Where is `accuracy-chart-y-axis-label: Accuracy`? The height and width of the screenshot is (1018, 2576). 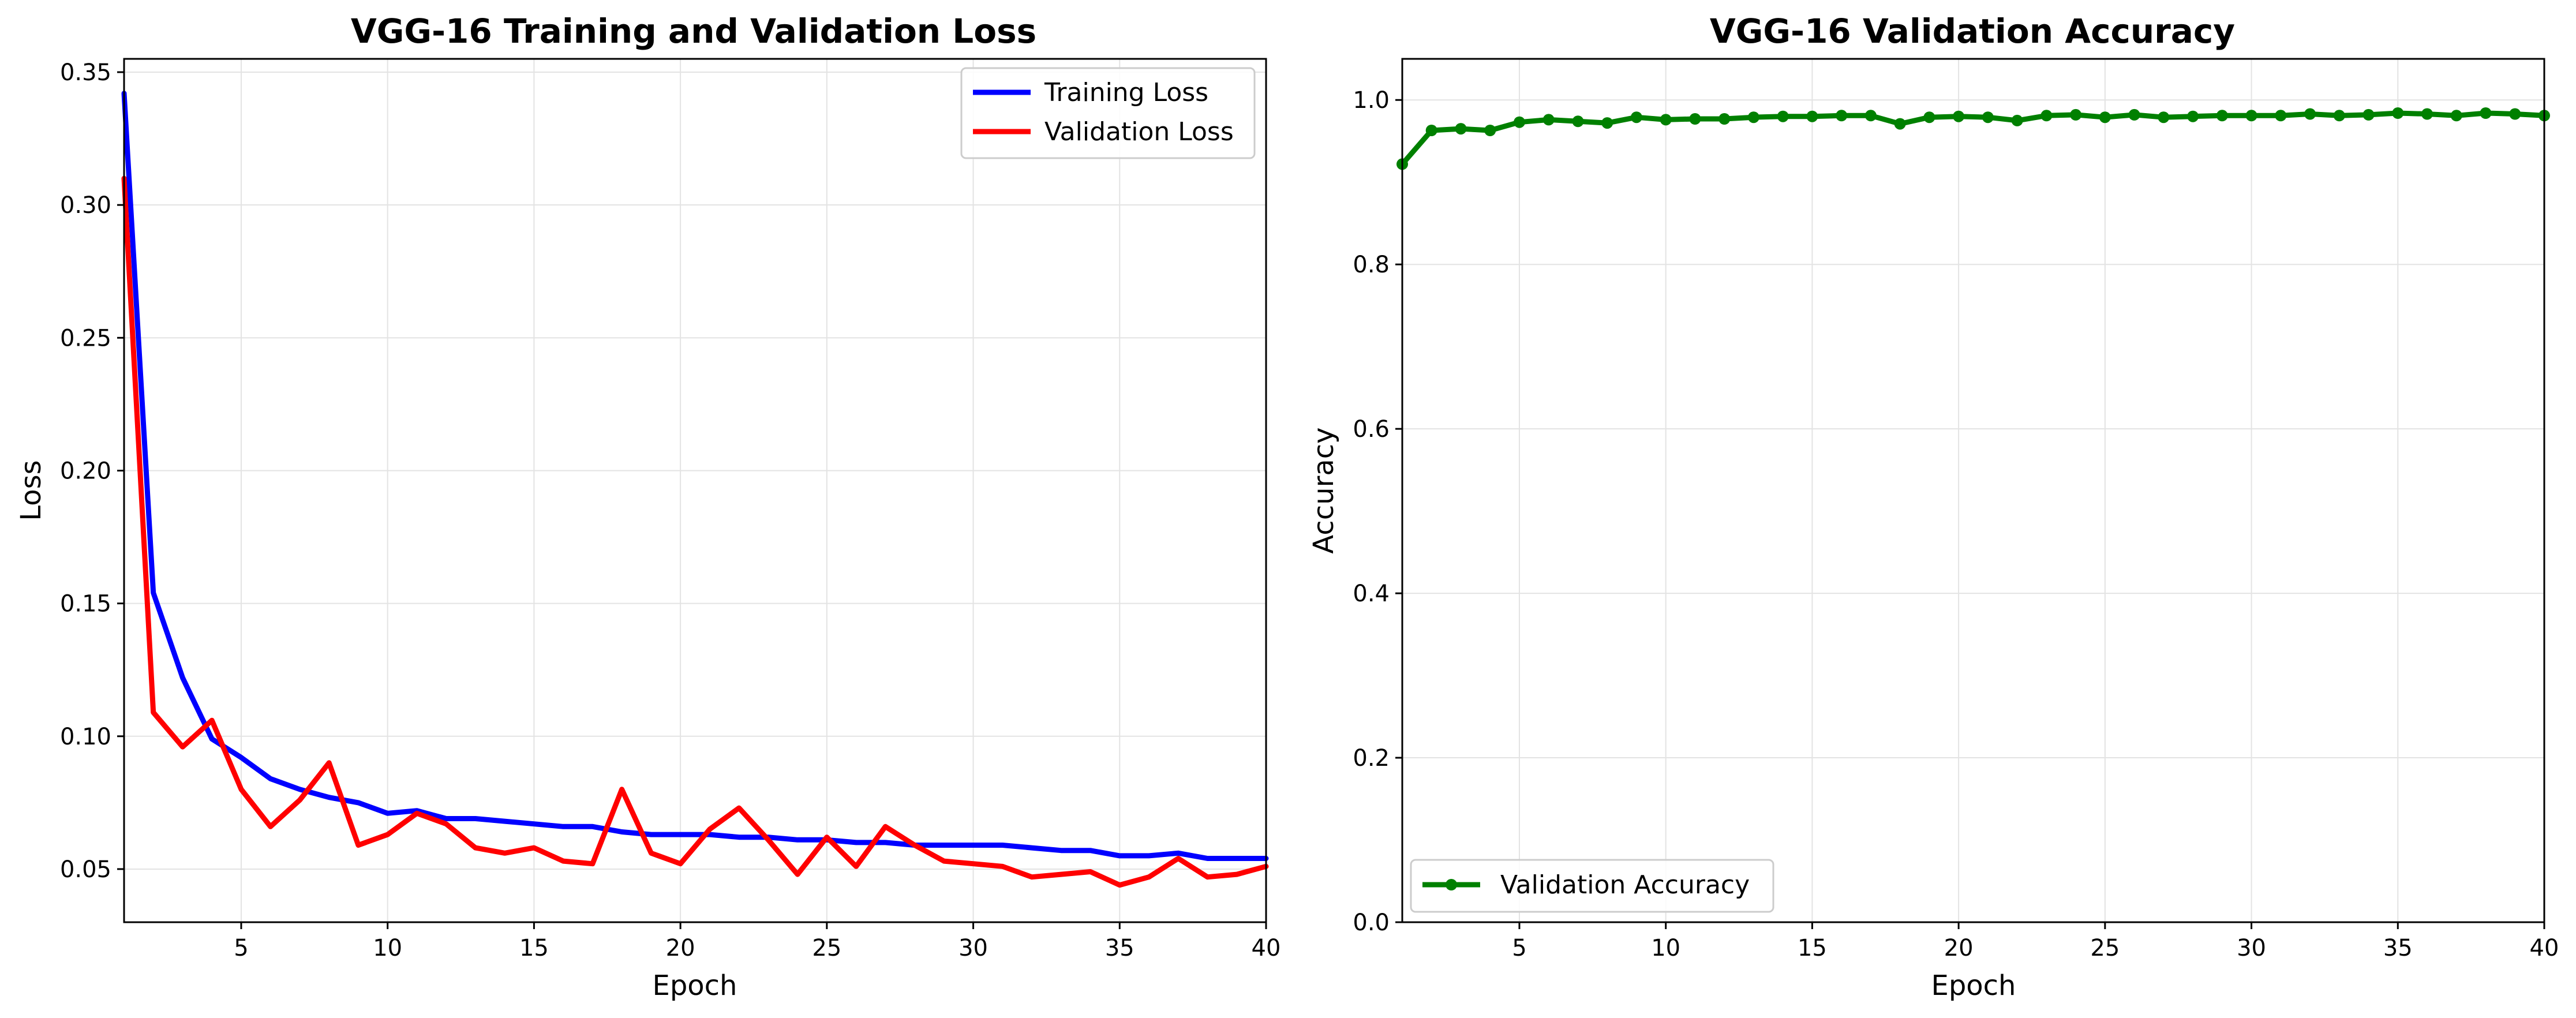 accuracy-chart-y-axis-label: Accuracy is located at coordinates (1324, 490).